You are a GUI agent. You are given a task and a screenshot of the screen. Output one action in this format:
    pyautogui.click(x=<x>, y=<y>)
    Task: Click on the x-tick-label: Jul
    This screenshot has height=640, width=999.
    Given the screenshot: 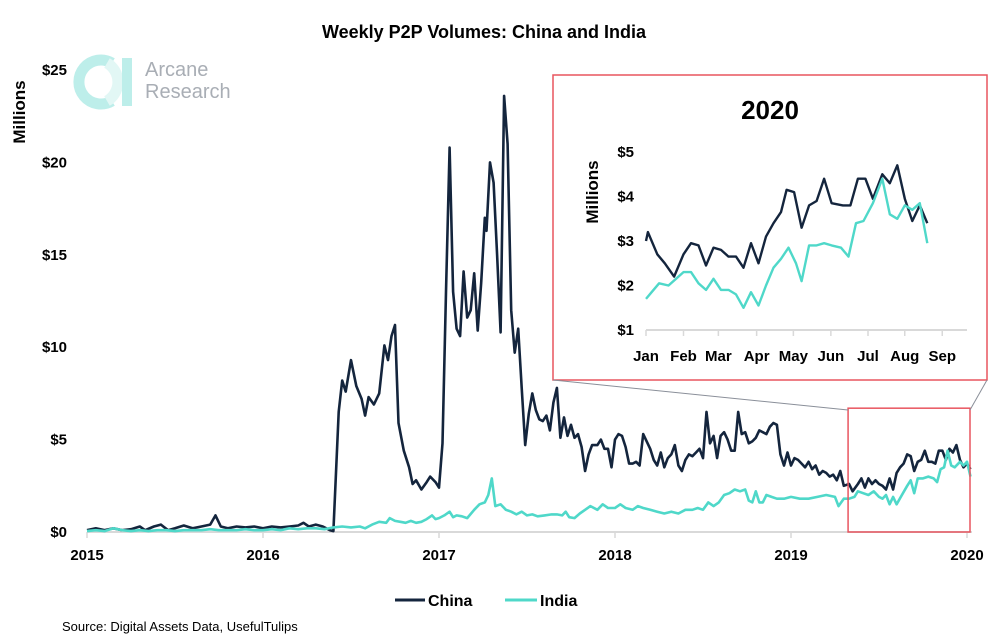 What is the action you would take?
    pyautogui.click(x=868, y=356)
    